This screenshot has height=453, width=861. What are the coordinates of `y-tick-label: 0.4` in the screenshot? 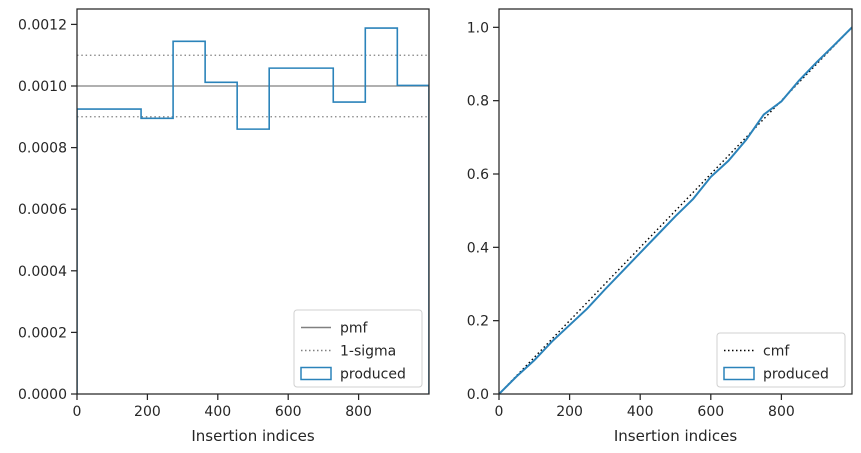 It's located at (478, 248).